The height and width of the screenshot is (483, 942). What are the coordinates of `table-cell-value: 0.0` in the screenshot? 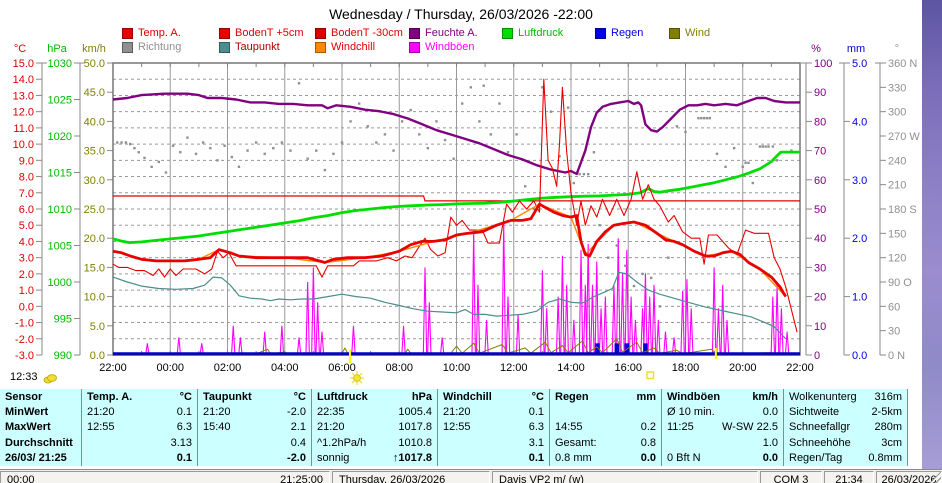 It's located at (648, 458).